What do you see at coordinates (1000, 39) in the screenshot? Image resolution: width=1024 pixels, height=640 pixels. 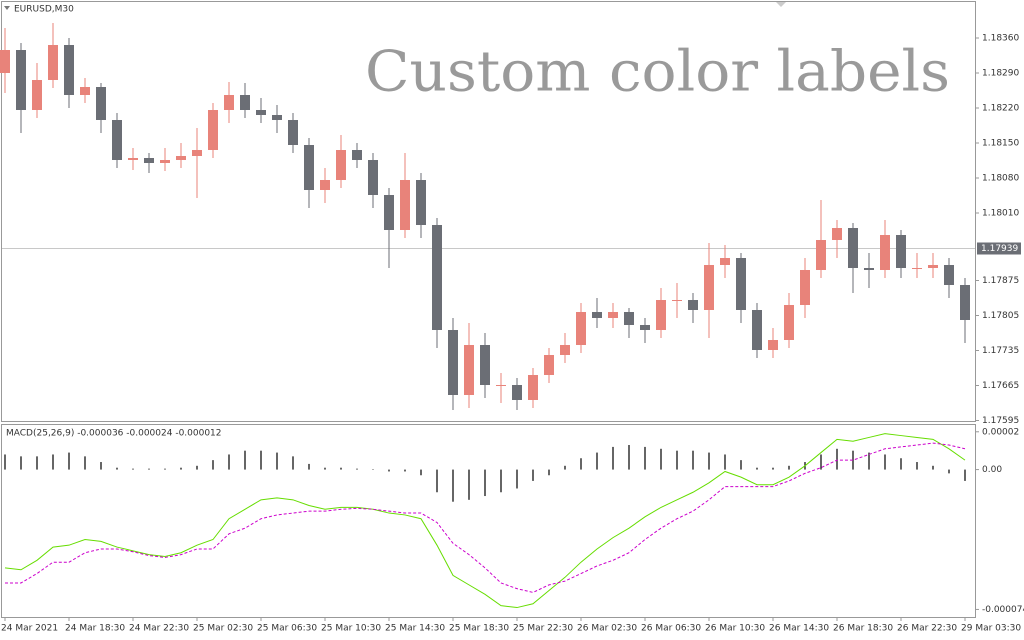 I see `y-tick-label: 1.18360` at bounding box center [1000, 39].